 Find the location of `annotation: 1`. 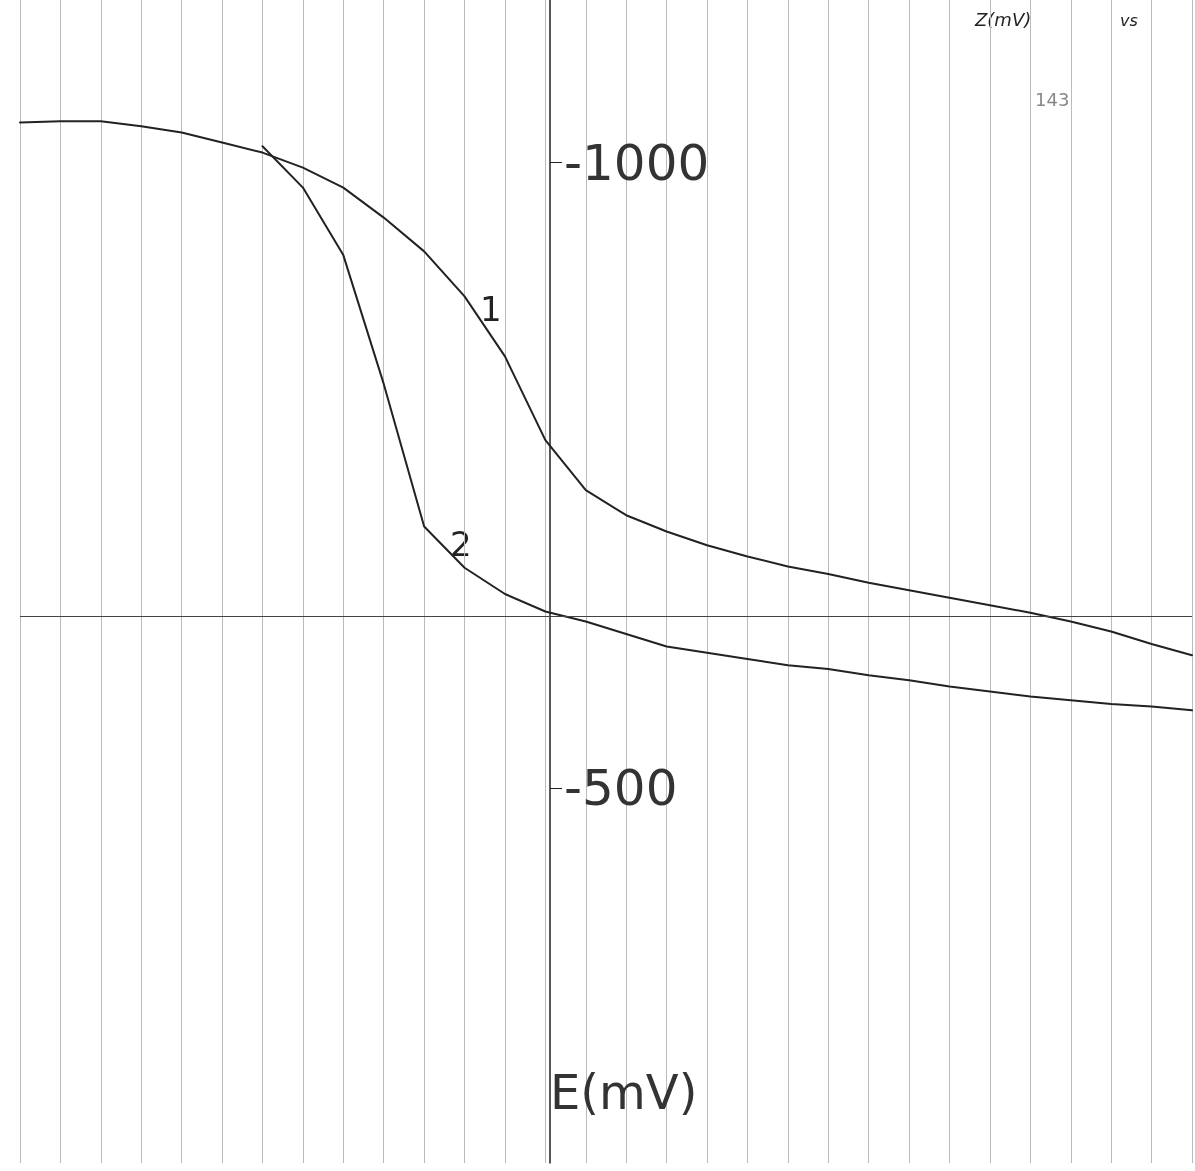

annotation: 1 is located at coordinates (491, 309).